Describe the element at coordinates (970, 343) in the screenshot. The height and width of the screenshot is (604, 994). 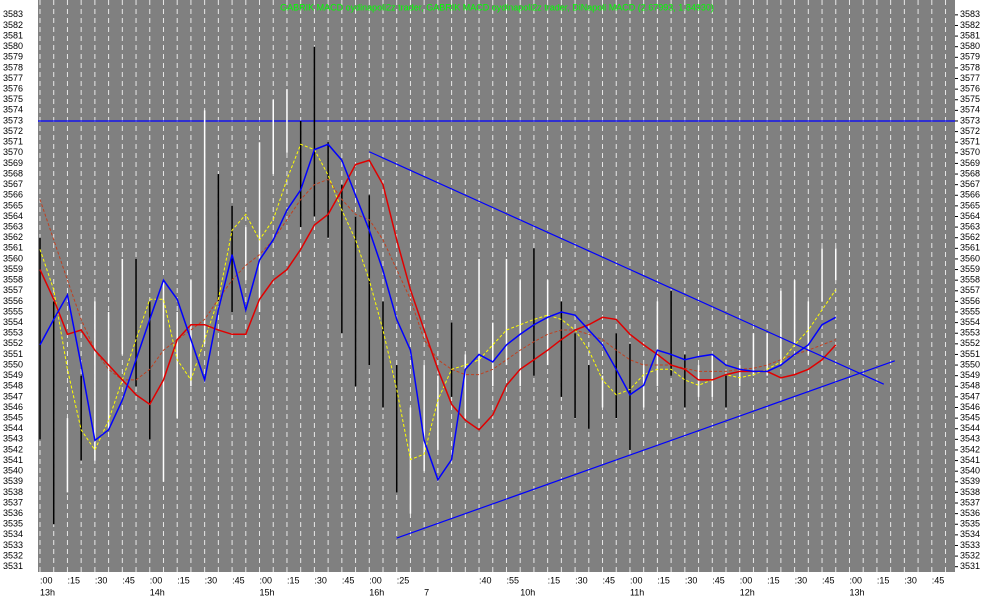
I see `y-tick-label-right: 3552` at that location.